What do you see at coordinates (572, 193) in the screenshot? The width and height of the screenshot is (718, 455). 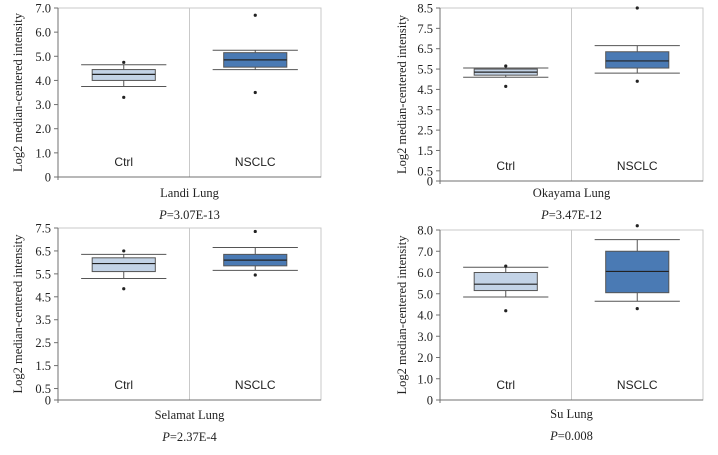 I see `chart-title: Okayama Lung` at bounding box center [572, 193].